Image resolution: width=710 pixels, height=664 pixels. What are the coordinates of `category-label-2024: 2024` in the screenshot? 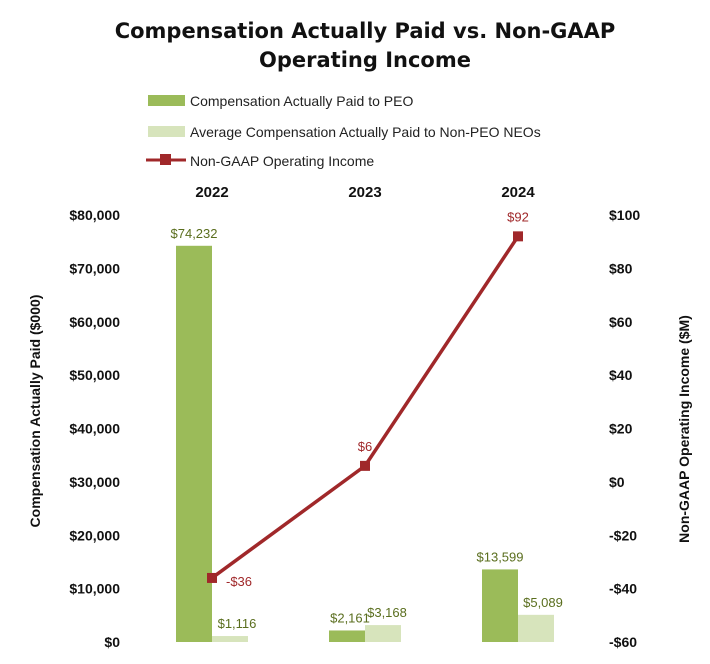 It's located at (518, 192).